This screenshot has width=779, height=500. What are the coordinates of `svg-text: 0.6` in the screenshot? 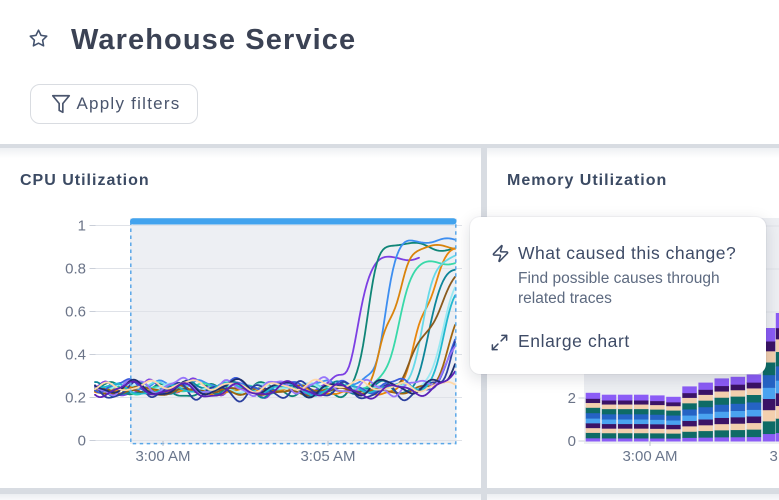 It's located at (75, 312).